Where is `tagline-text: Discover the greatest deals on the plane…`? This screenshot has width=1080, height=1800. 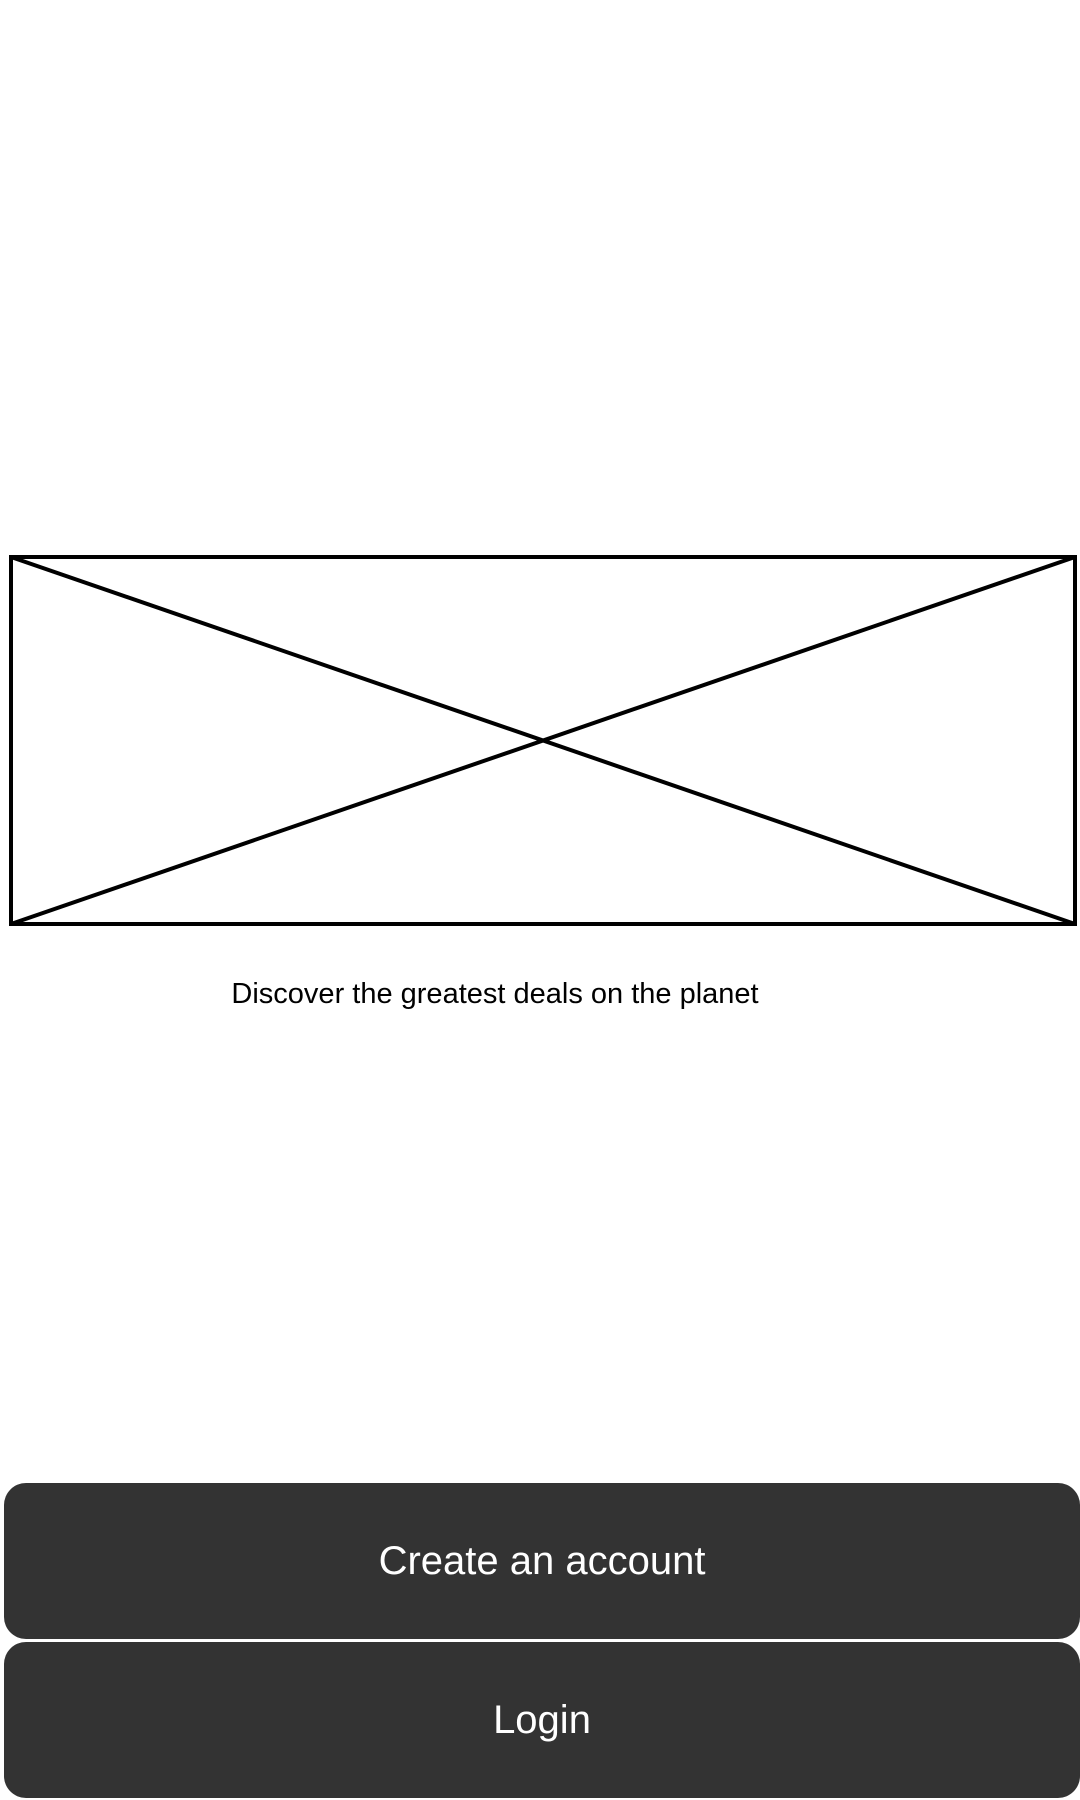 tagline-text: Discover the greatest deals on the plane… is located at coordinates (495, 994).